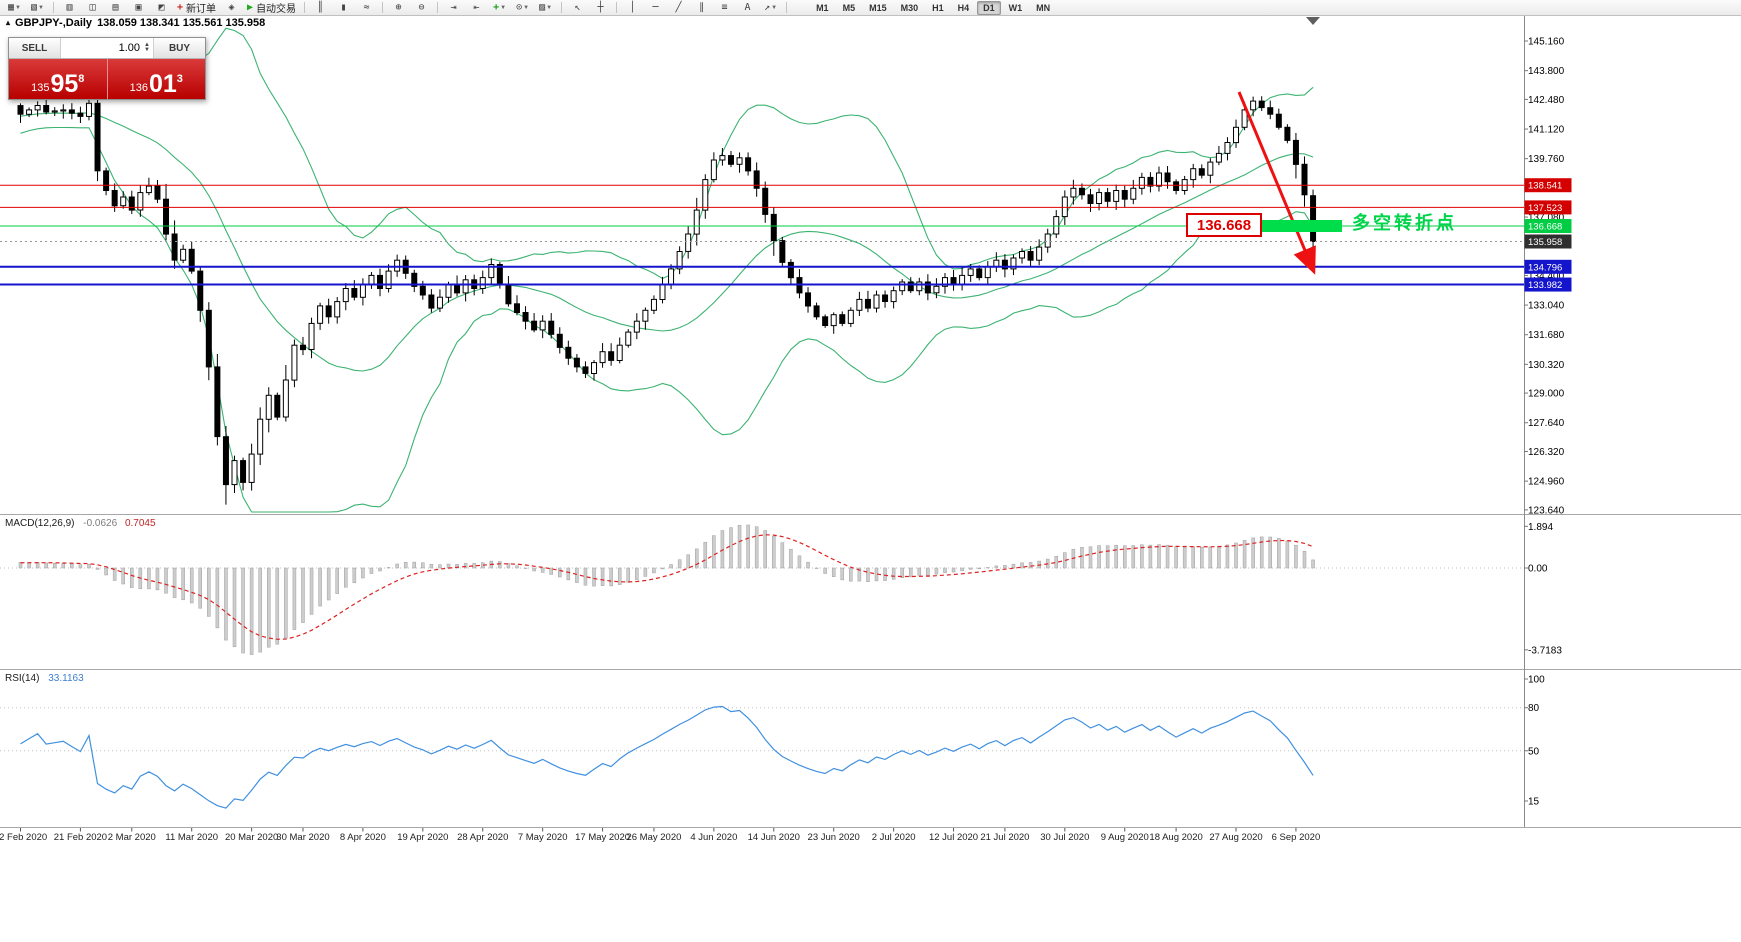 Image resolution: width=1741 pixels, height=942 pixels. Describe the element at coordinates (1546, 42) in the screenshot. I see `svg-text: 145.160` at that location.